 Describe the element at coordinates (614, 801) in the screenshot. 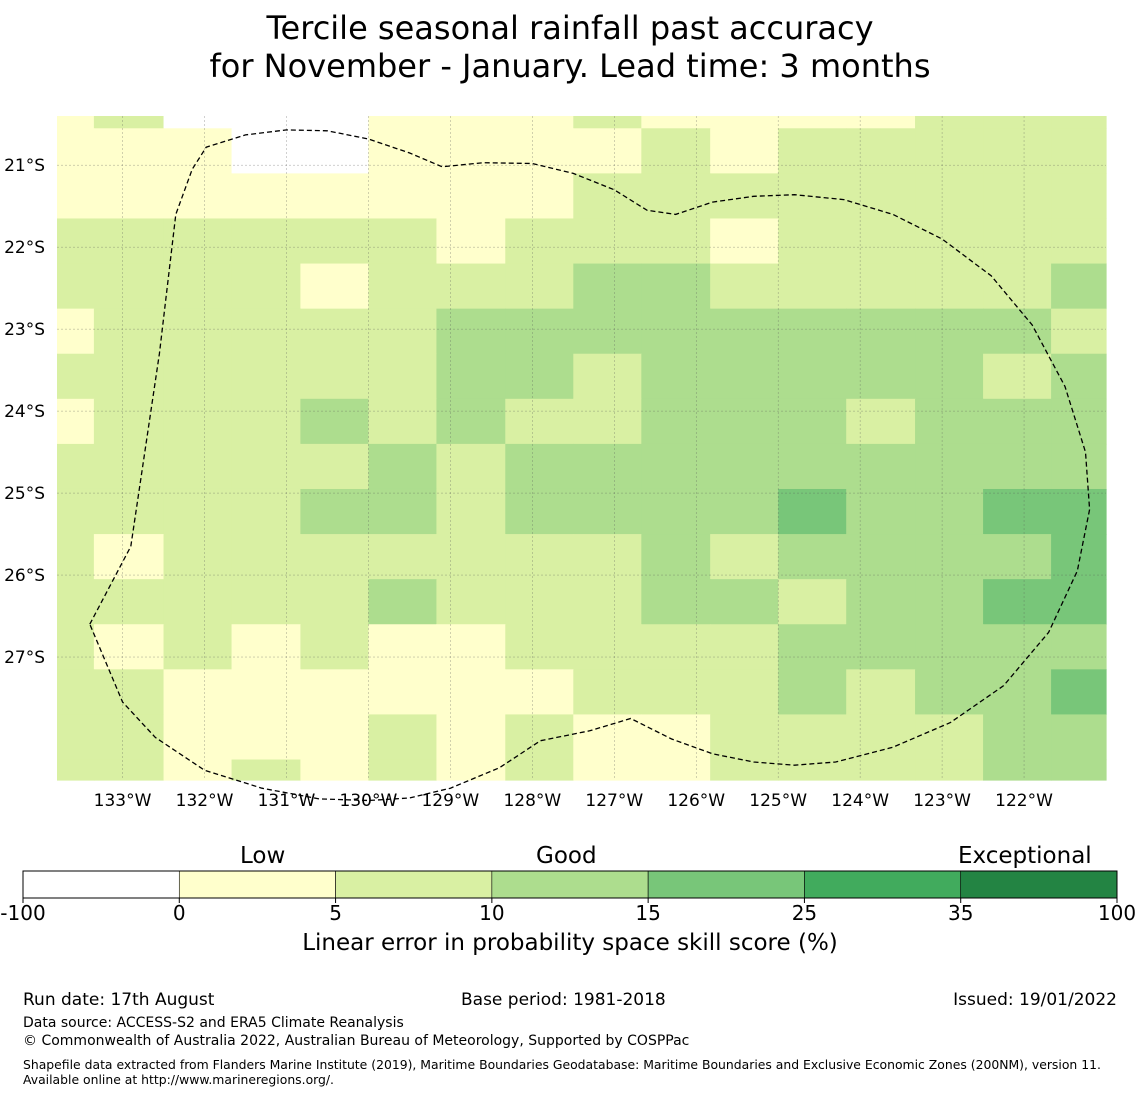

I see `lon-tick-label: 127°W` at that location.